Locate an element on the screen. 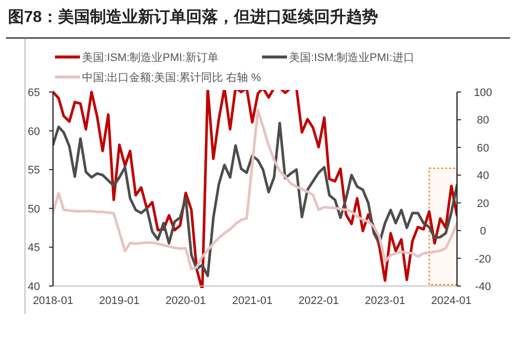 Image resolution: width=516 pixels, height=354 pixels. y-tick-label: 65 is located at coordinates (34, 93).